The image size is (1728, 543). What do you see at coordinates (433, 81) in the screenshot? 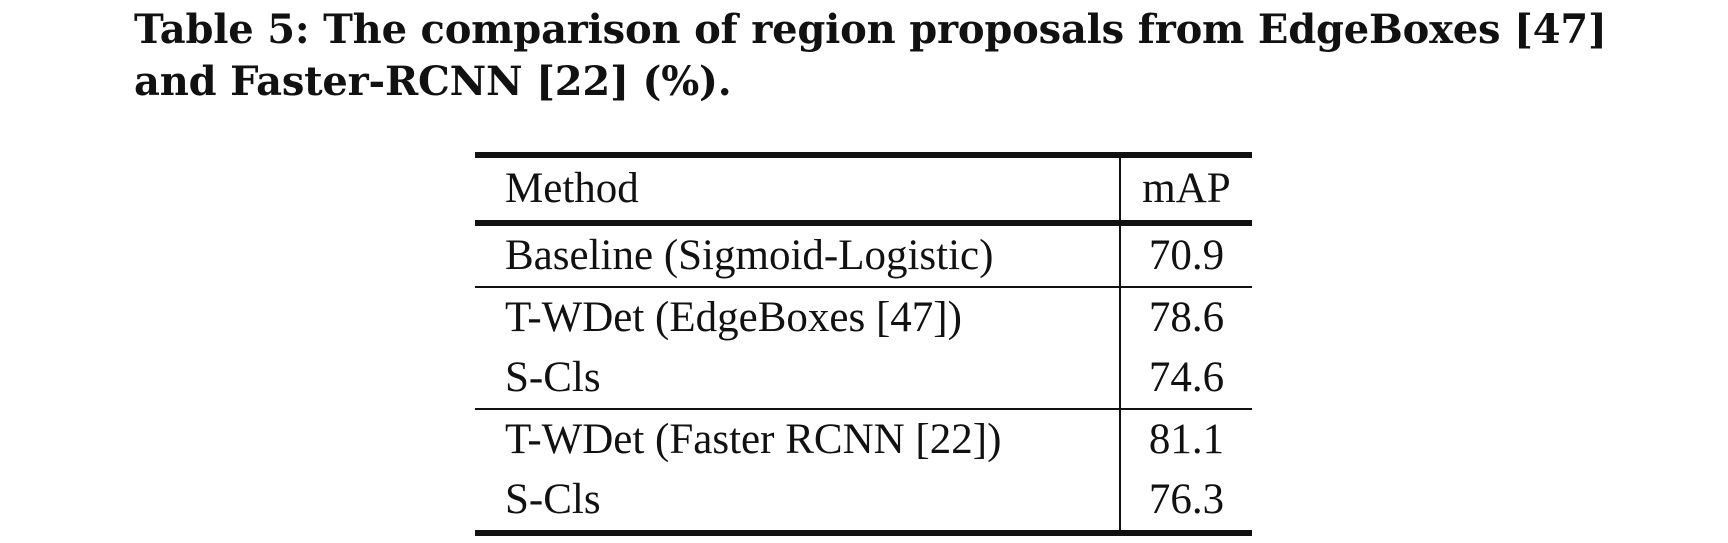
I see `caption-line-2: and Faster-RCNN [22] (%).` at bounding box center [433, 81].